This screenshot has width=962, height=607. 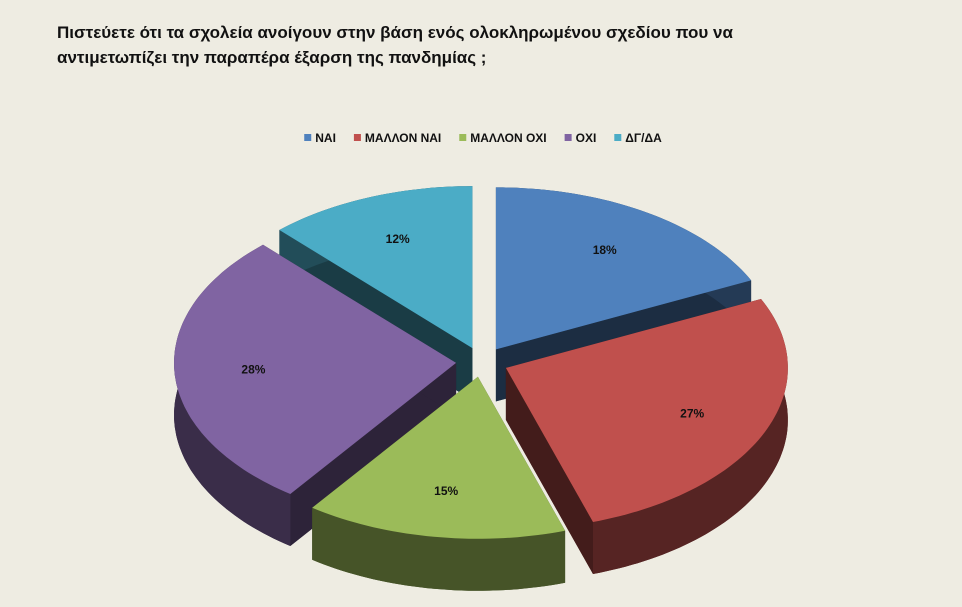 What do you see at coordinates (643, 138) in the screenshot?
I see `legend-label: ΔΓ/ΔΑ` at bounding box center [643, 138].